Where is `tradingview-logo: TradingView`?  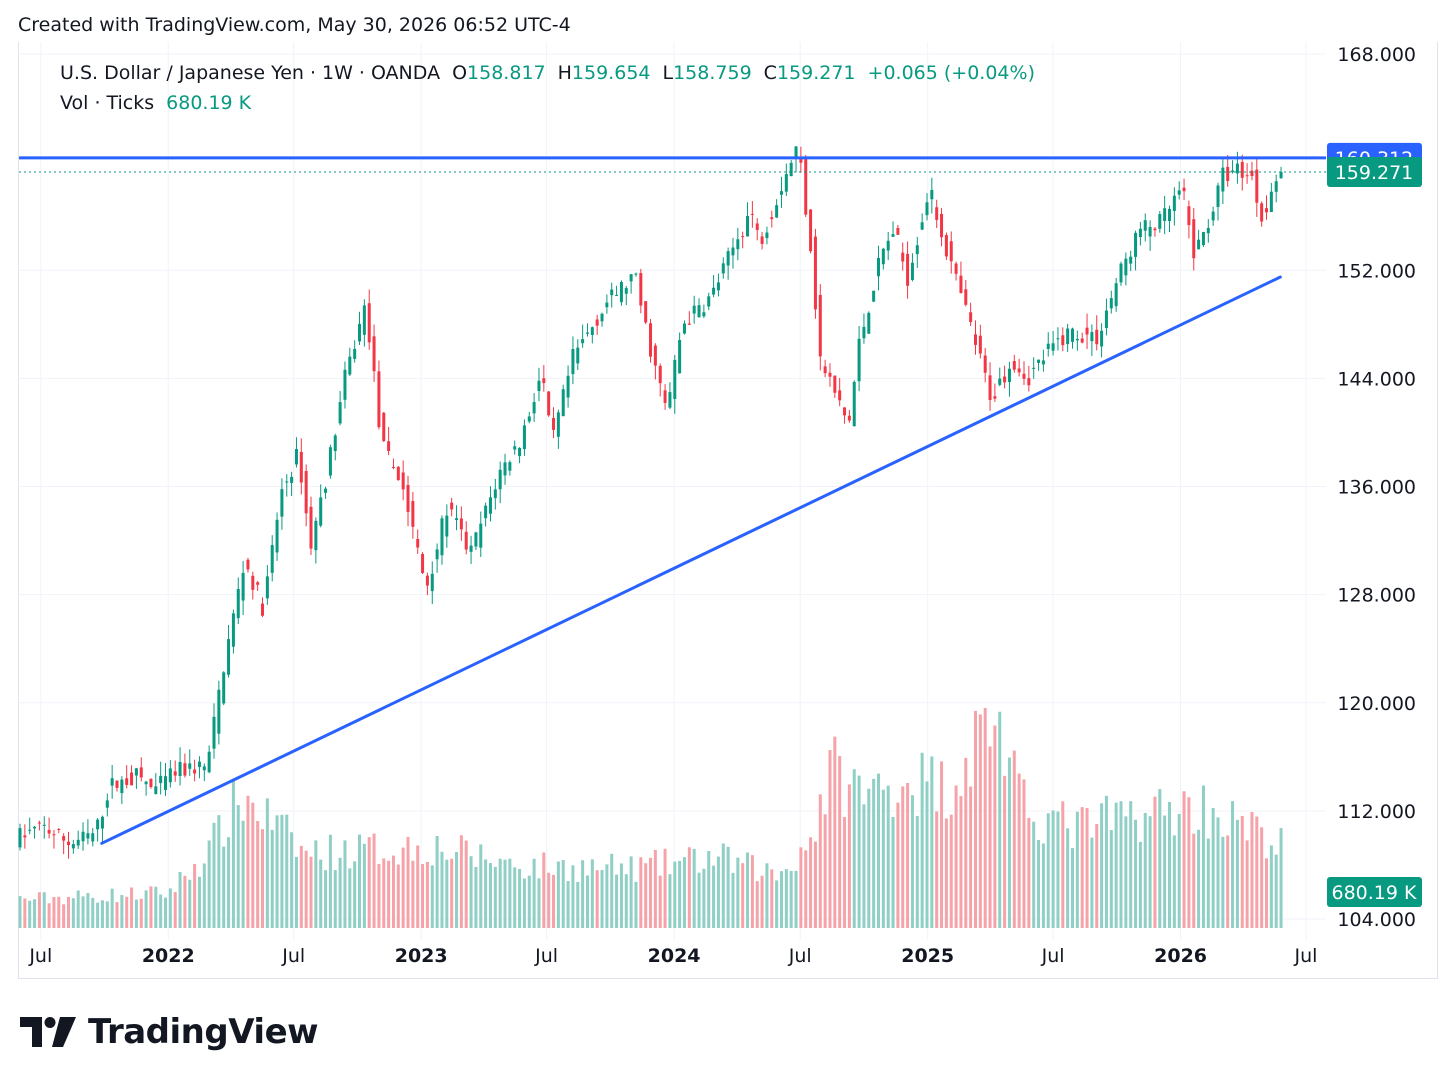 tradingview-logo: TradingView is located at coordinates (169, 1032).